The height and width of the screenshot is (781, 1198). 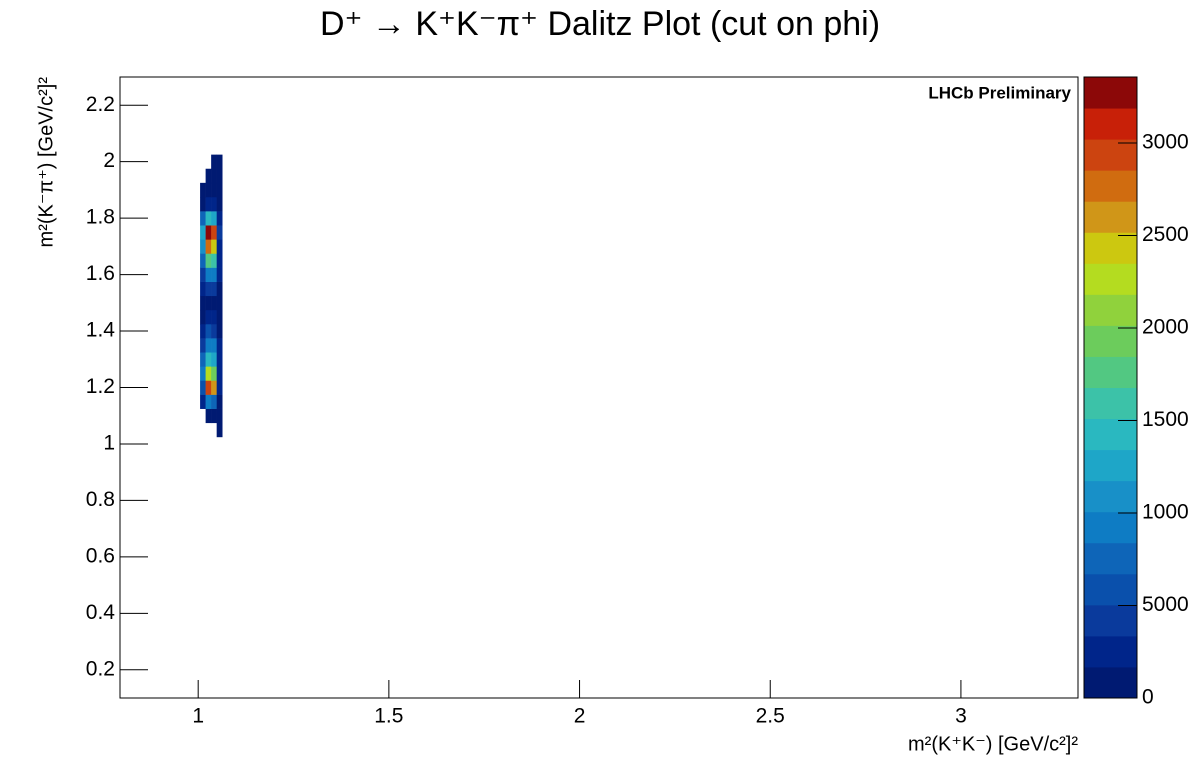 What do you see at coordinates (46, 162) in the screenshot?
I see `y-axis-label: m²(K⁻π⁺) [GeV/c²]²` at bounding box center [46, 162].